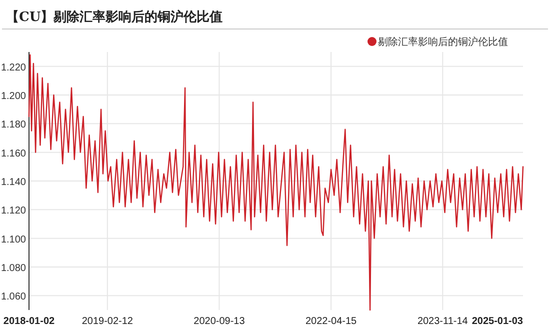  I want to click on y-tick-label: 1.100, so click(13, 240).